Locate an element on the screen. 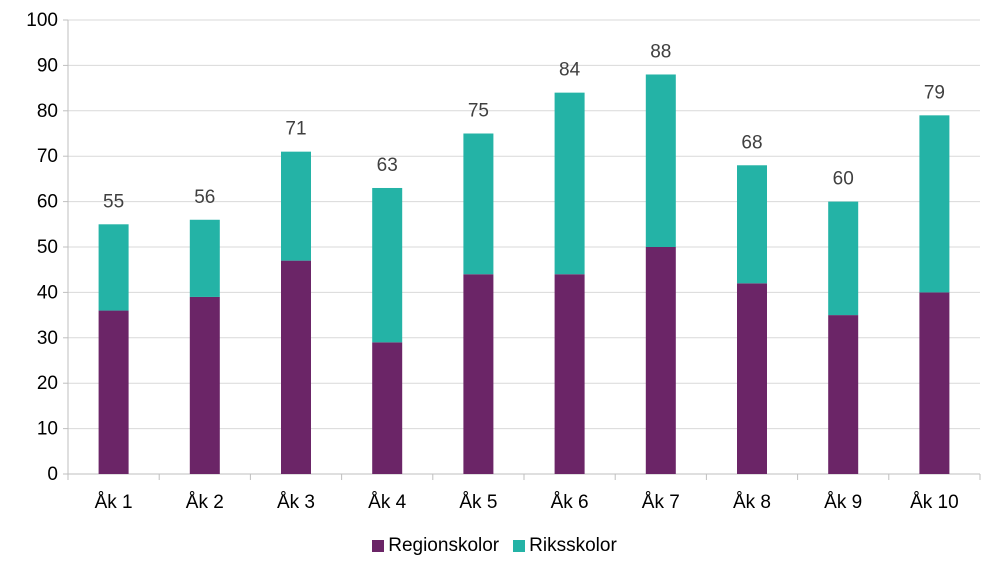 The height and width of the screenshot is (568, 989). y-tick-label: 80 is located at coordinates (47, 111).